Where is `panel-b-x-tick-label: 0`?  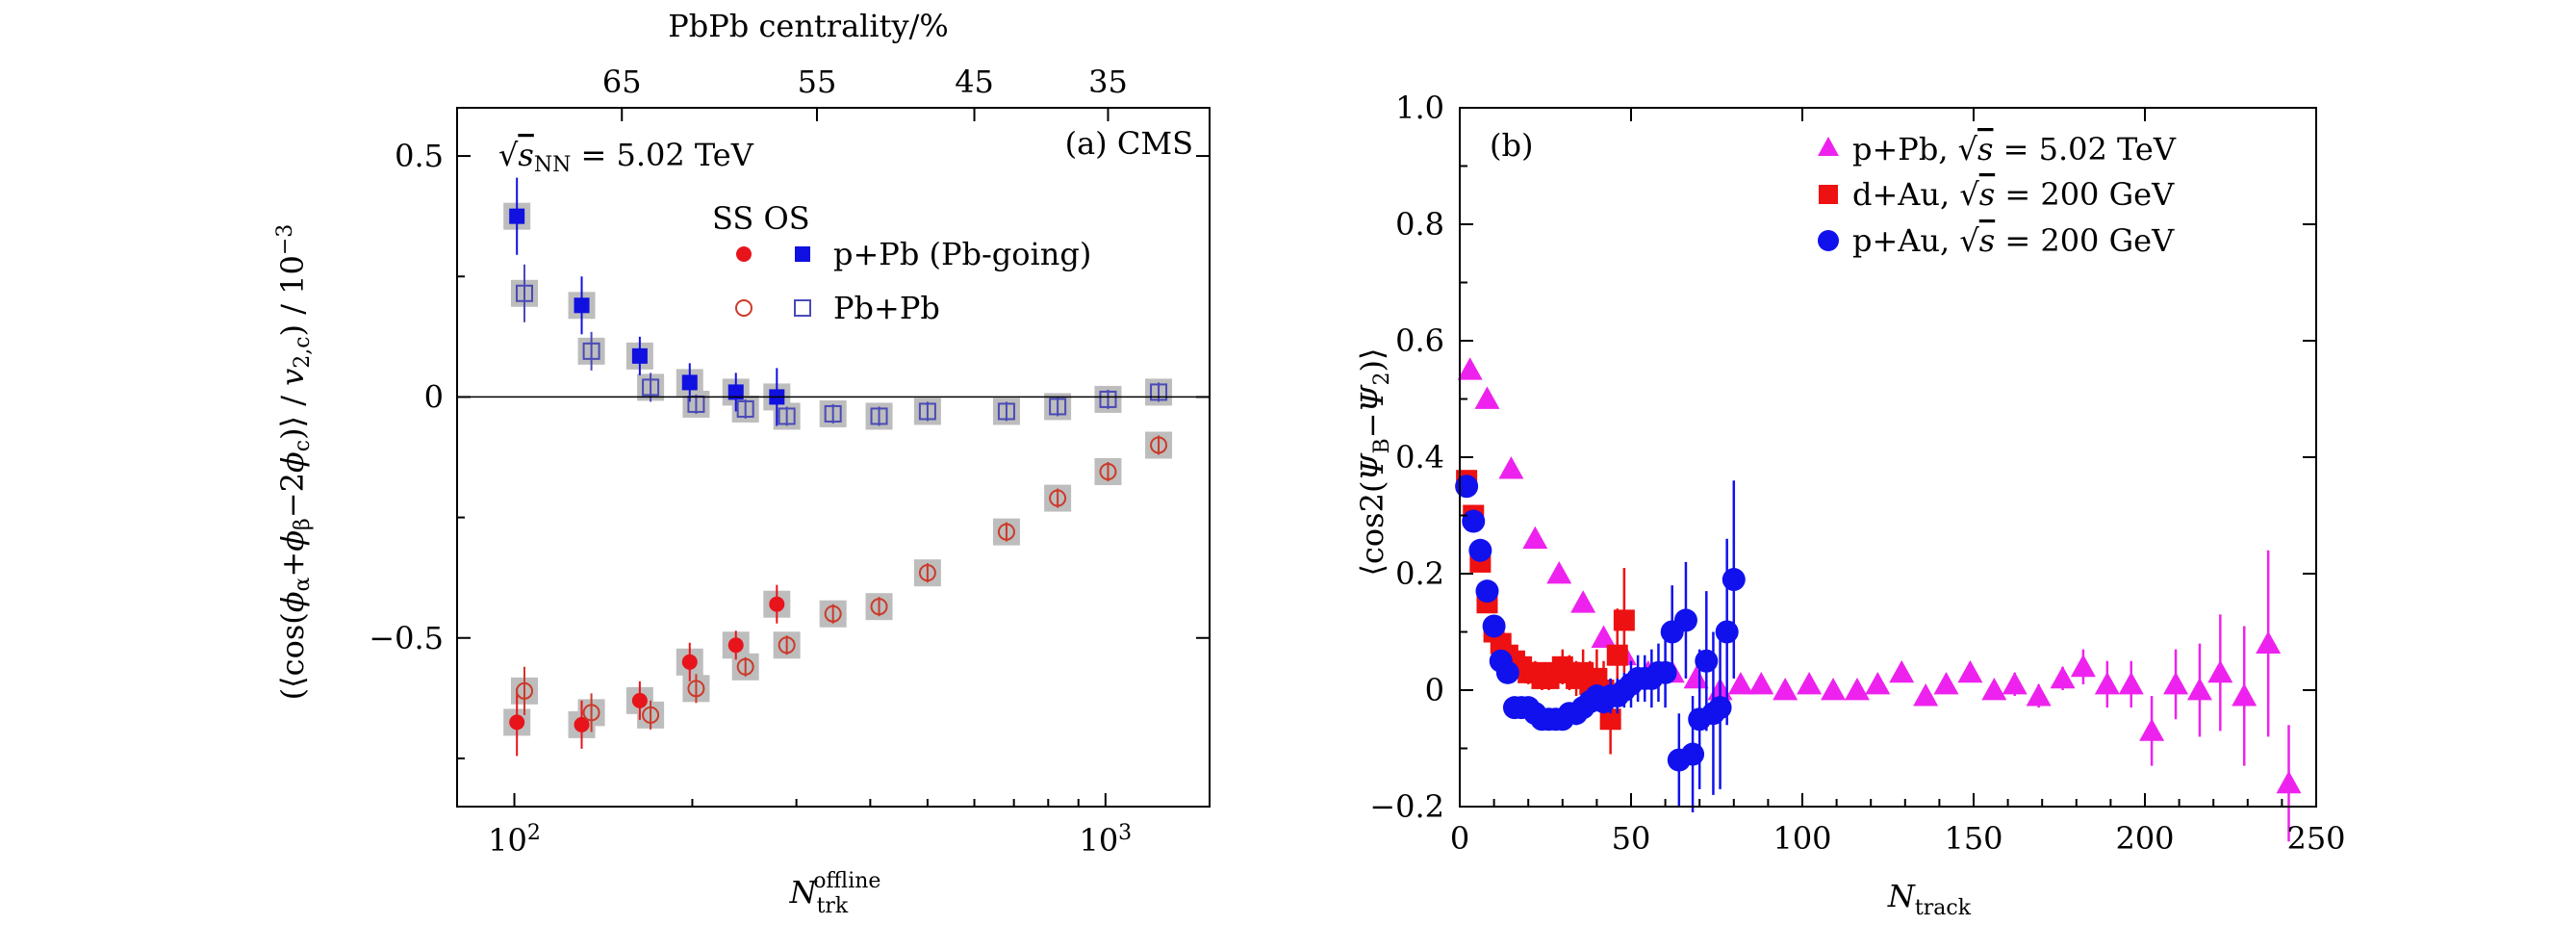 panel-b-x-tick-label: 0 is located at coordinates (1459, 838).